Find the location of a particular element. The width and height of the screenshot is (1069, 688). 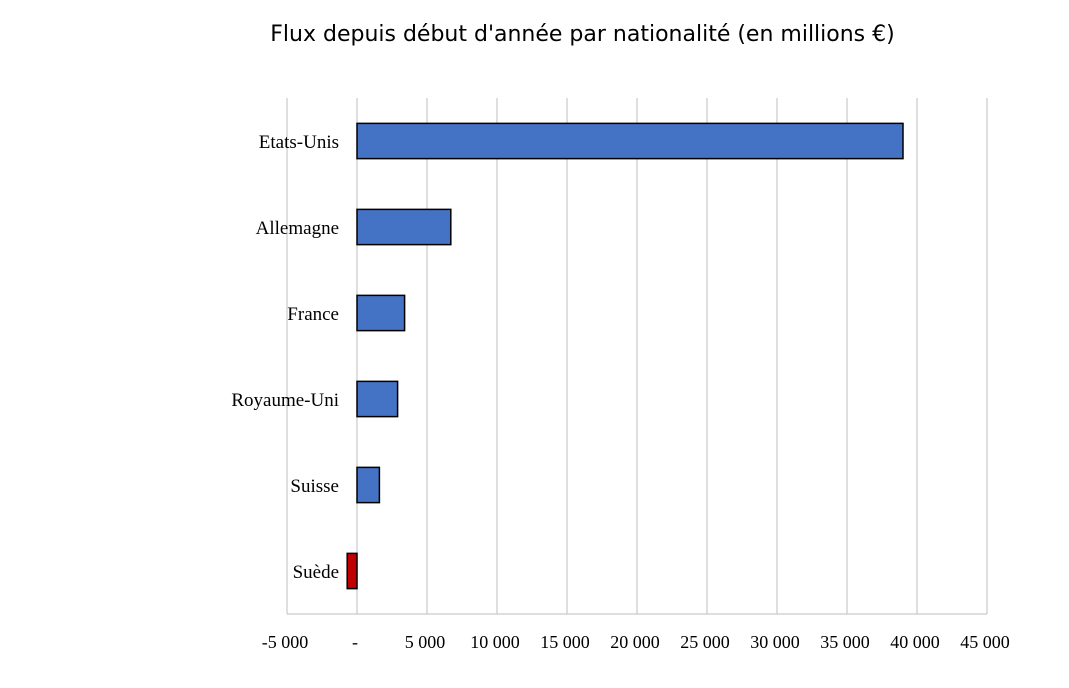

x-tick-label-2: 5 000 is located at coordinates (425, 642).